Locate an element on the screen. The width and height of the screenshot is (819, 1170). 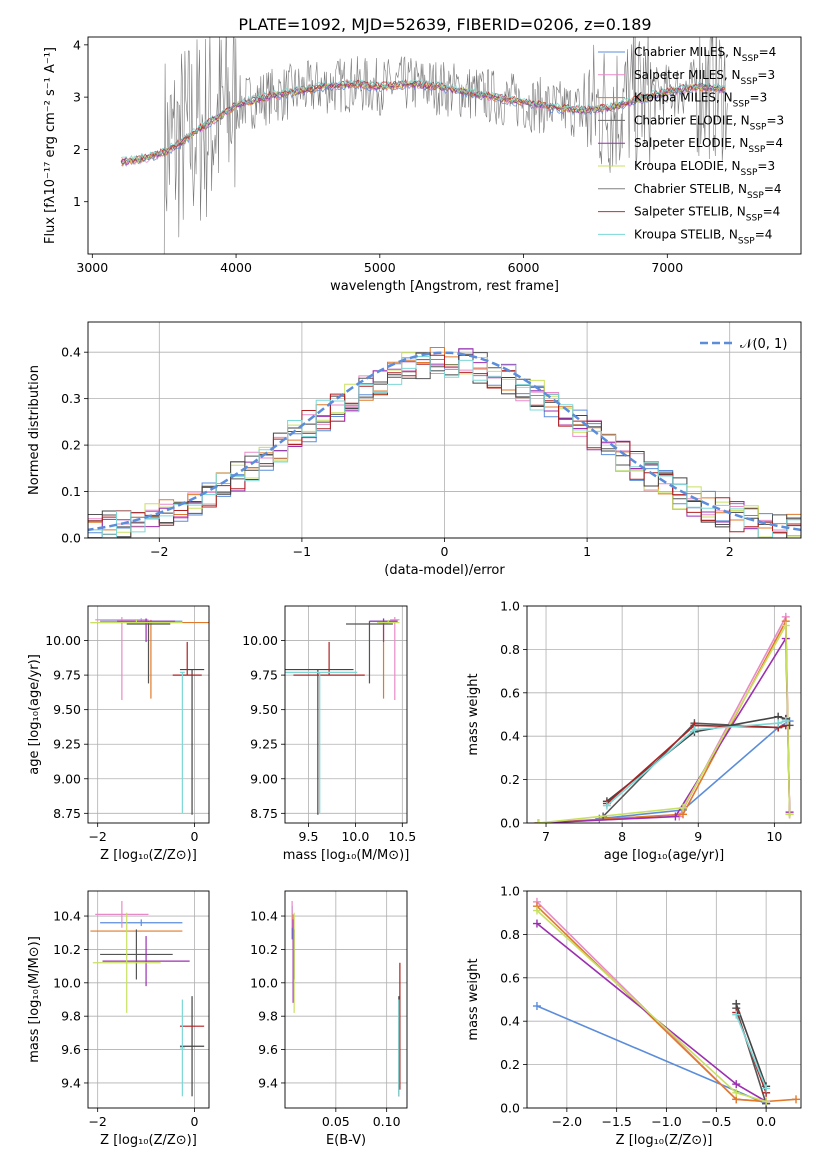
x-tick-label: −1 is located at coordinates (302, 551).